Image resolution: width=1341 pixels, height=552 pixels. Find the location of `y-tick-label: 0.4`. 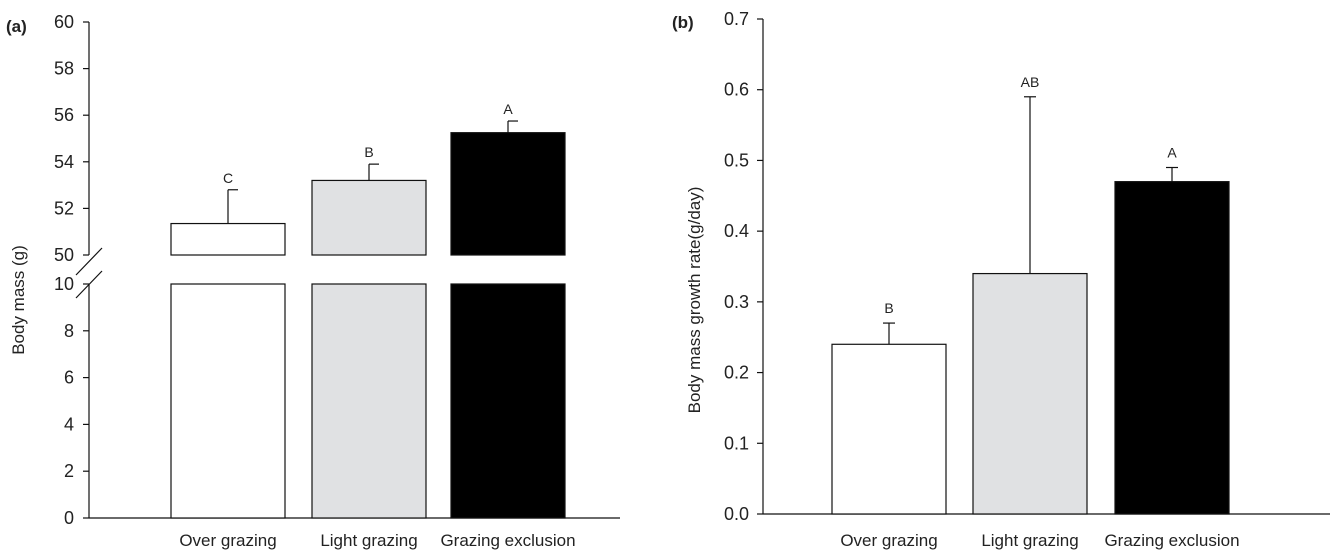

y-tick-label: 0.4 is located at coordinates (736, 231).